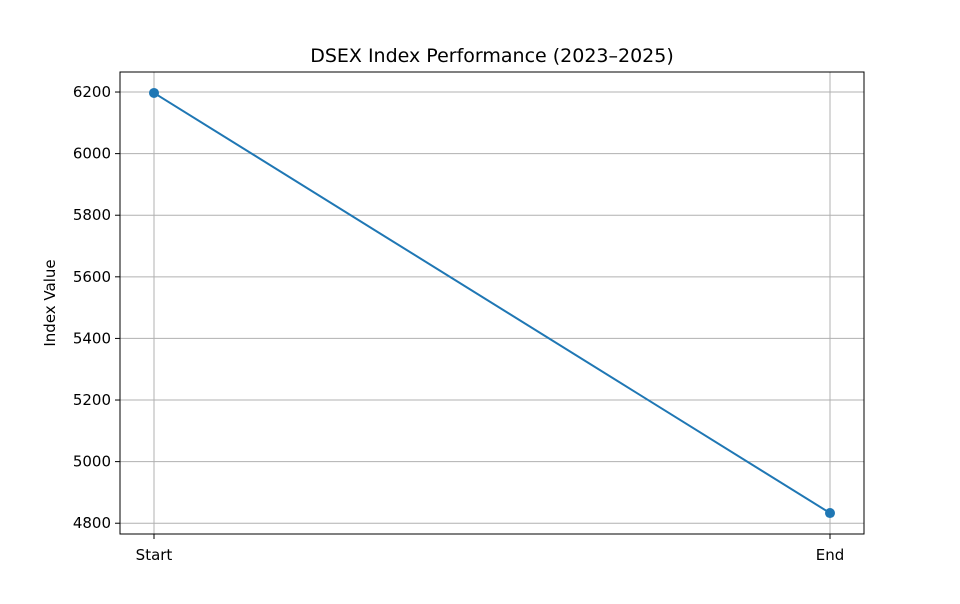  I want to click on y-tick-label: 4800, so click(92, 523).